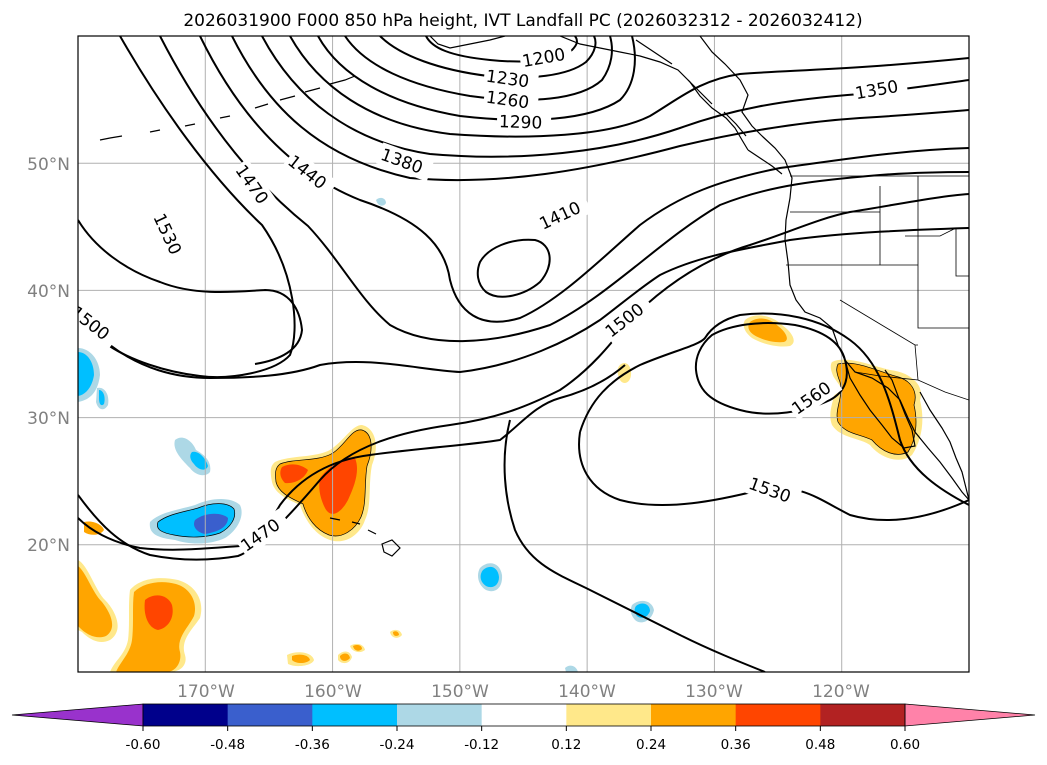 The width and height of the screenshot is (1047, 765). What do you see at coordinates (905, 745) in the screenshot?
I see `colorbar-tick-label: 0.60` at bounding box center [905, 745].